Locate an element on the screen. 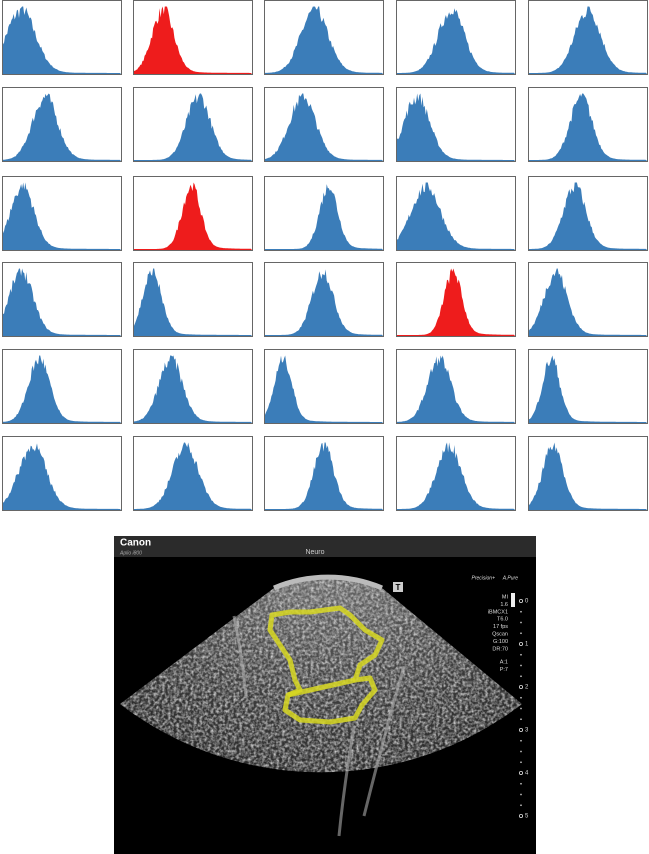 This screenshot has width=649, height=854. skin-line is located at coordinates (328, 582).